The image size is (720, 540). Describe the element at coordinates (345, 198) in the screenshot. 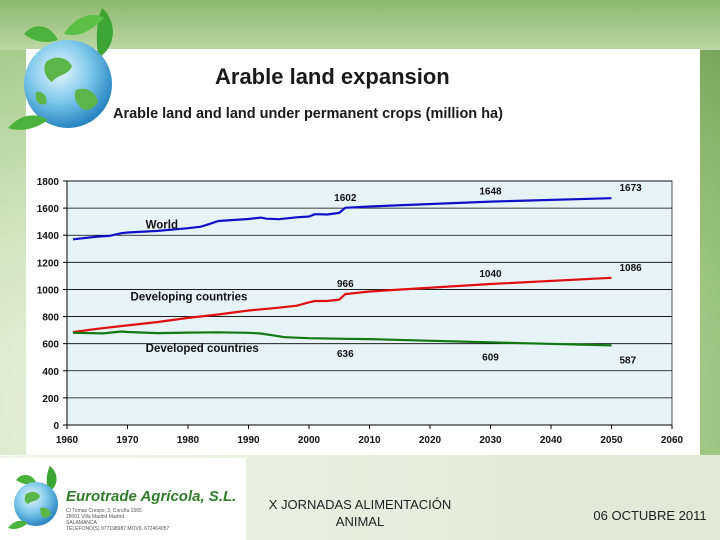

I see `data-label: 1602` at that location.